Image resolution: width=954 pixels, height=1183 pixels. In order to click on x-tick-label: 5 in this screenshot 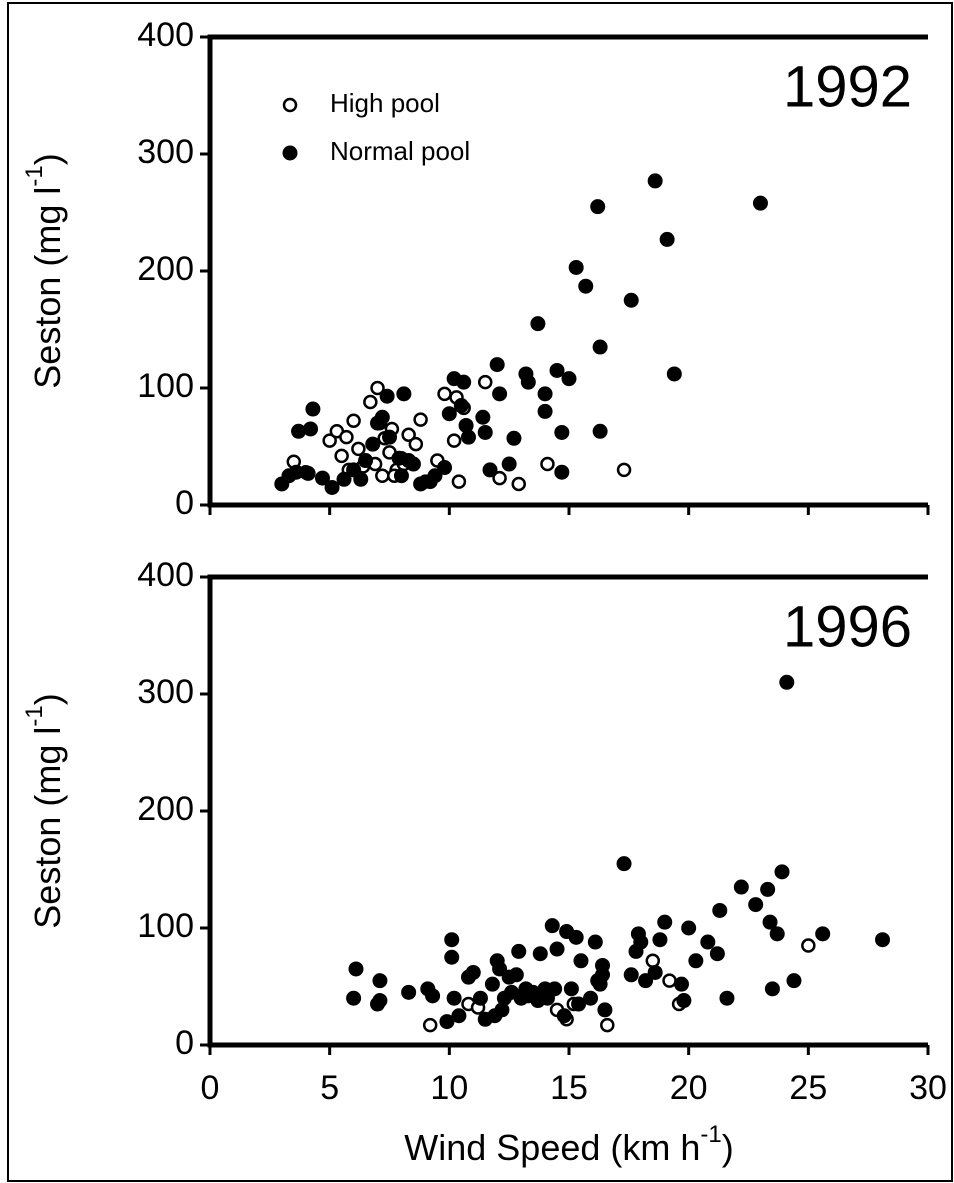, I will do `click(329, 1088)`.